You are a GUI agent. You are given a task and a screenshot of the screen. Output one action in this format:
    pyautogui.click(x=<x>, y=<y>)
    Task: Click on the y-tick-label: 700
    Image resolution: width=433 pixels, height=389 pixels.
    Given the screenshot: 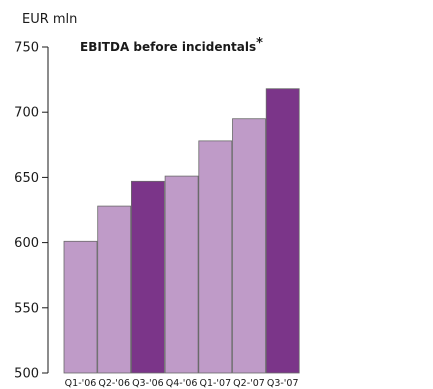 What is the action you would take?
    pyautogui.click(x=26, y=113)
    